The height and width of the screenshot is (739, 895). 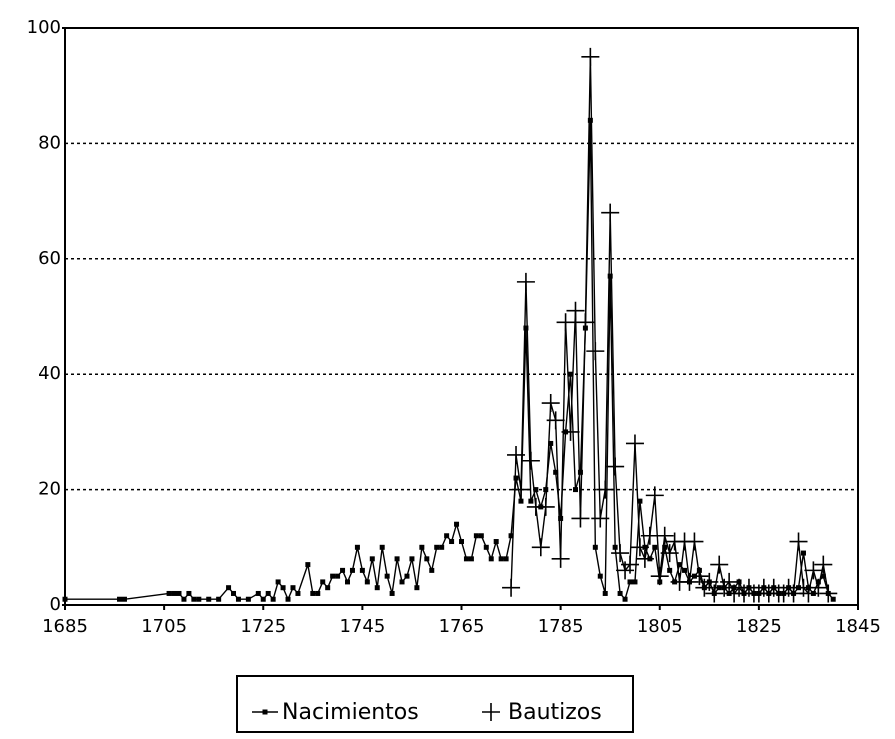 I want to click on legend-box, so click(x=435, y=704).